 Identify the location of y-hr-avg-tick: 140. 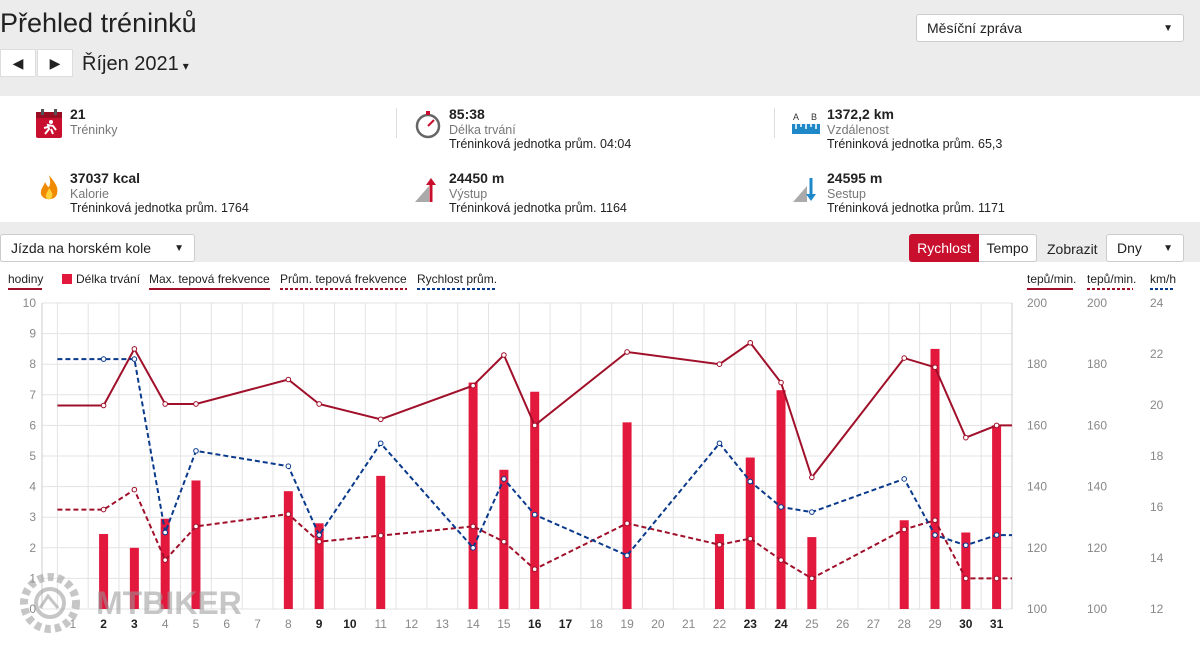
(1097, 487).